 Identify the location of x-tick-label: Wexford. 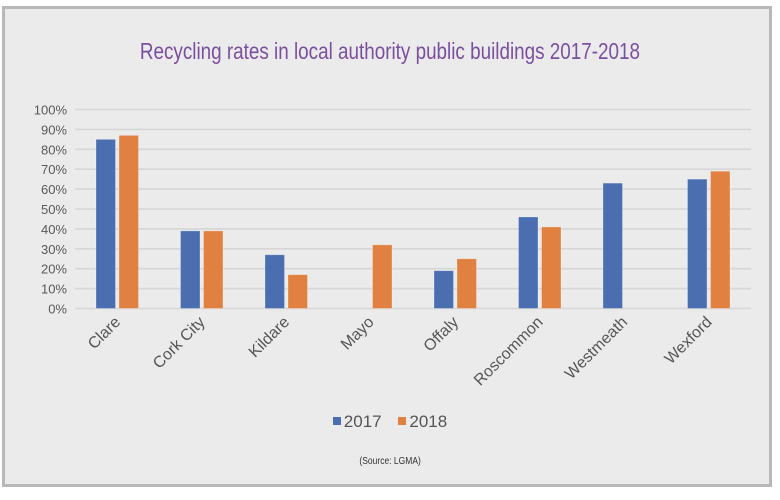
(689, 341).